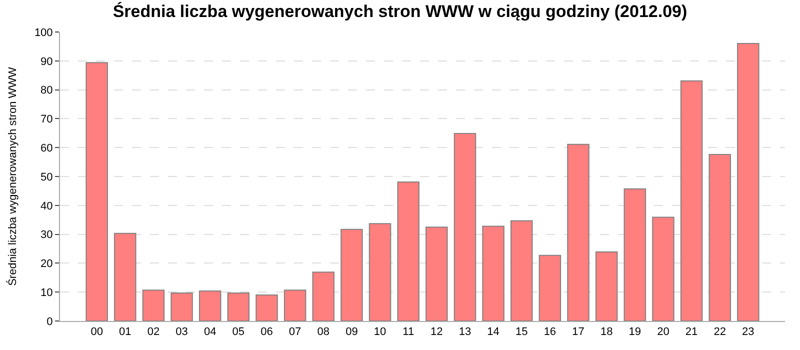  I want to click on x-tick-label: 09, so click(352, 332).